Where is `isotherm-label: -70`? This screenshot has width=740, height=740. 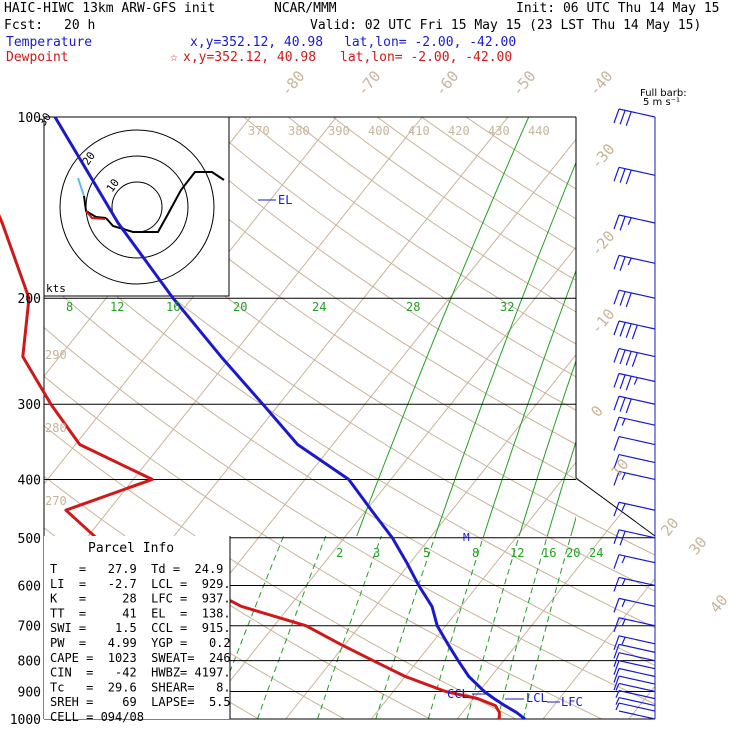
isotherm-label: -70 is located at coordinates (368, 83).